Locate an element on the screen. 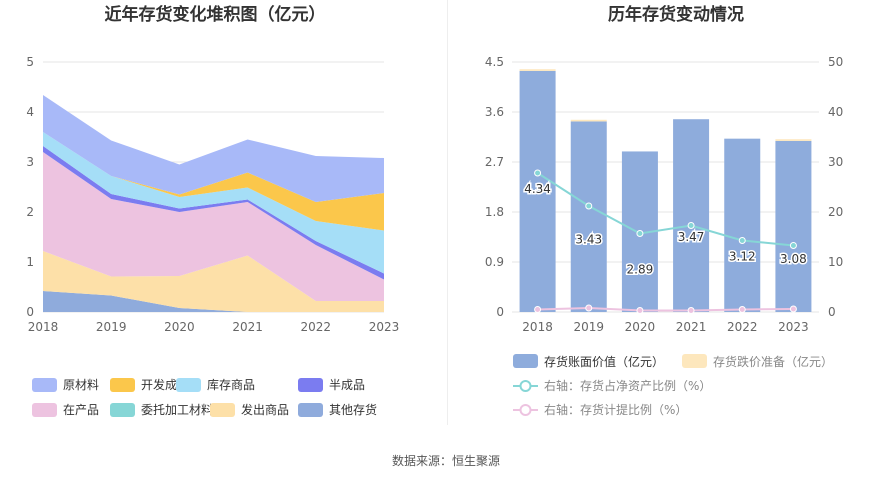 The width and height of the screenshot is (893, 481). bar-data-label: 4.34 is located at coordinates (537, 189).